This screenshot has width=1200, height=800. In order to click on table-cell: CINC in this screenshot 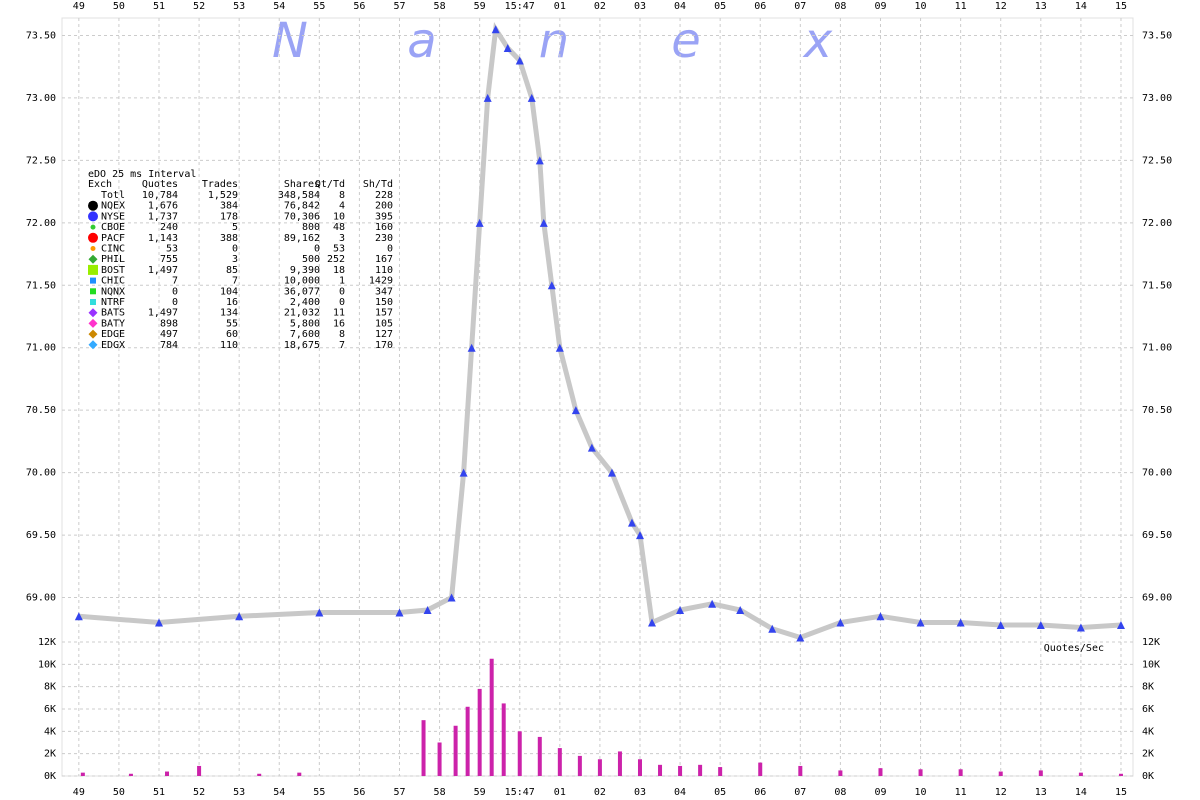, I will do `click(113, 249)`.